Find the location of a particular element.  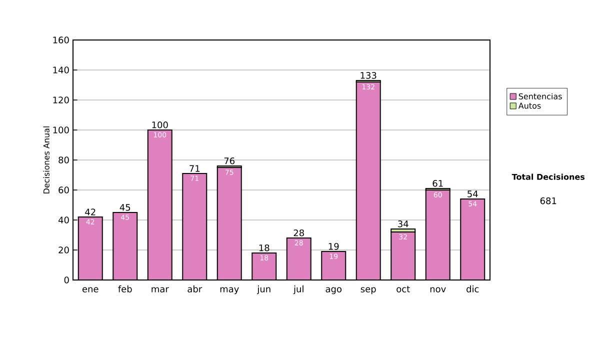

x-tick-label: may is located at coordinates (229, 290).